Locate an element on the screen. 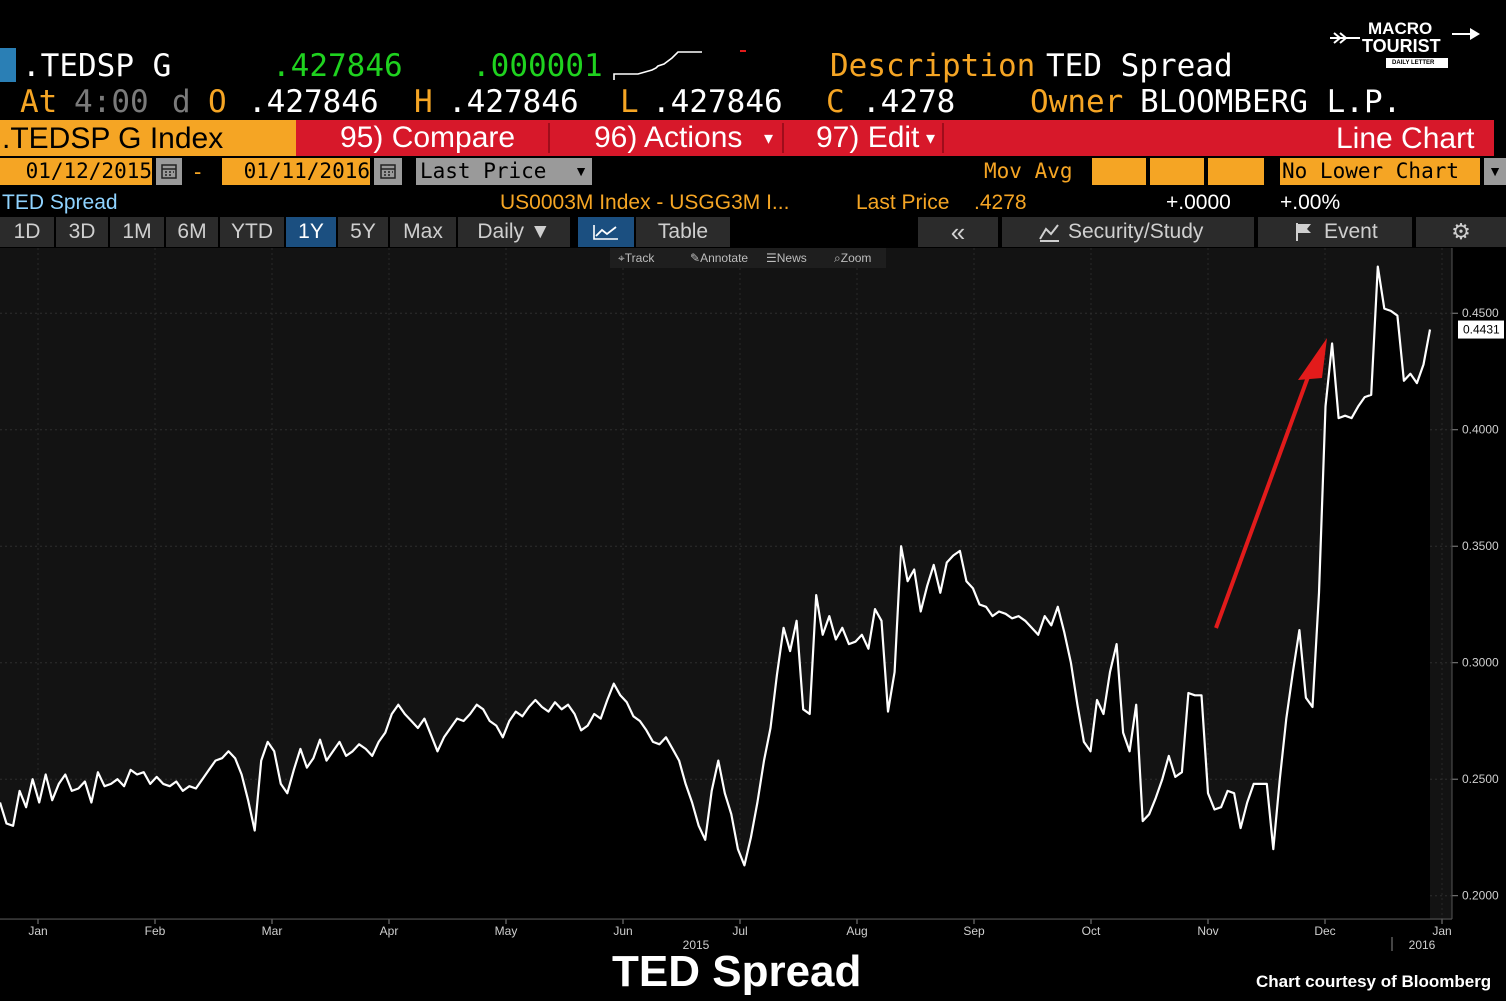 The image size is (1506, 1001). open-value: .427846 is located at coordinates (313, 102).